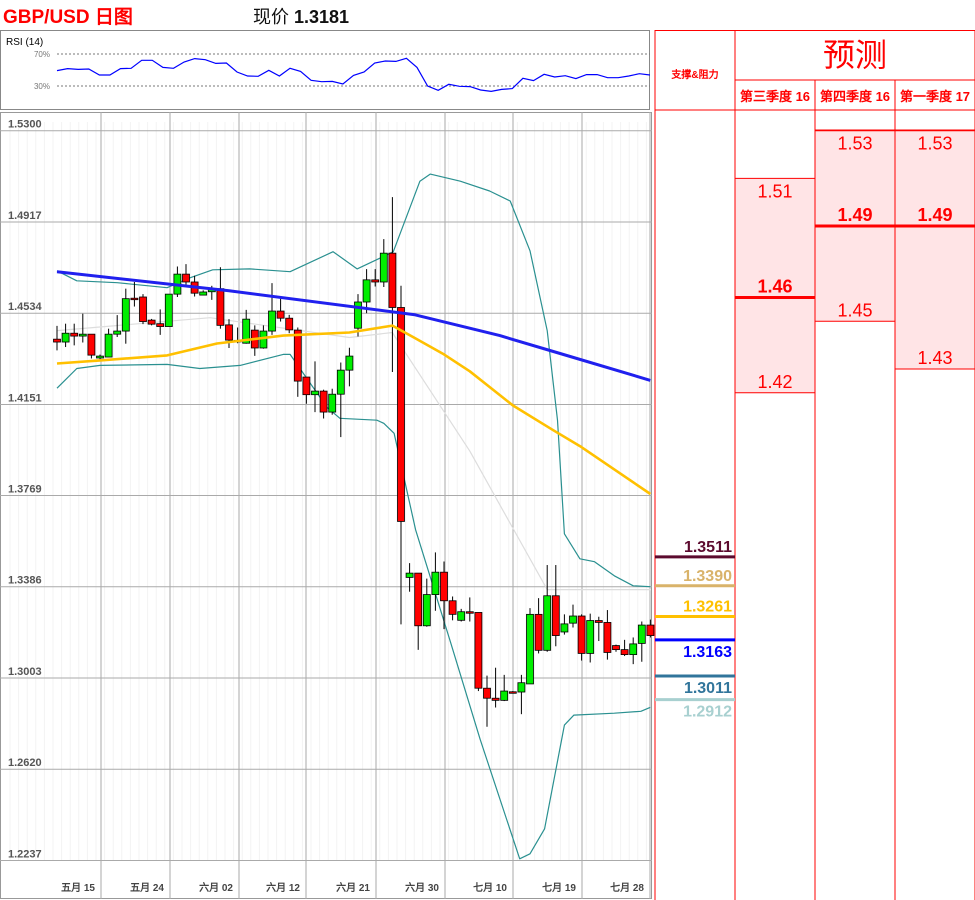 This screenshot has height=900, width=975. I want to click on current-price: 现价 1.3181, so click(301, 16).